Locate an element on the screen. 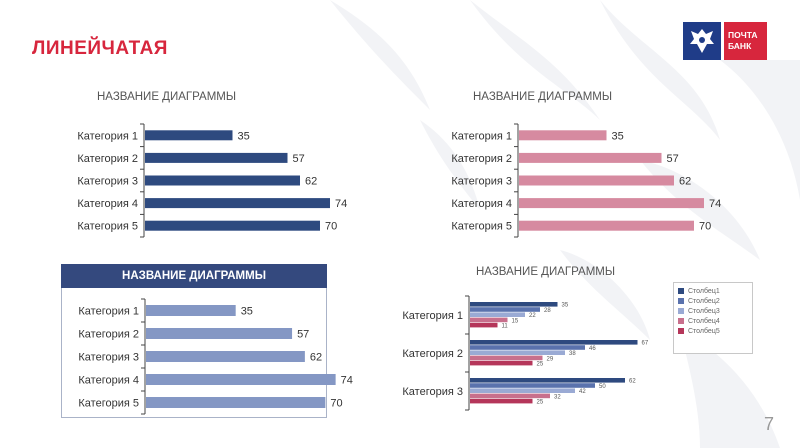 This screenshot has height=448, width=800. legend-label: Столбец5 is located at coordinates (704, 331).